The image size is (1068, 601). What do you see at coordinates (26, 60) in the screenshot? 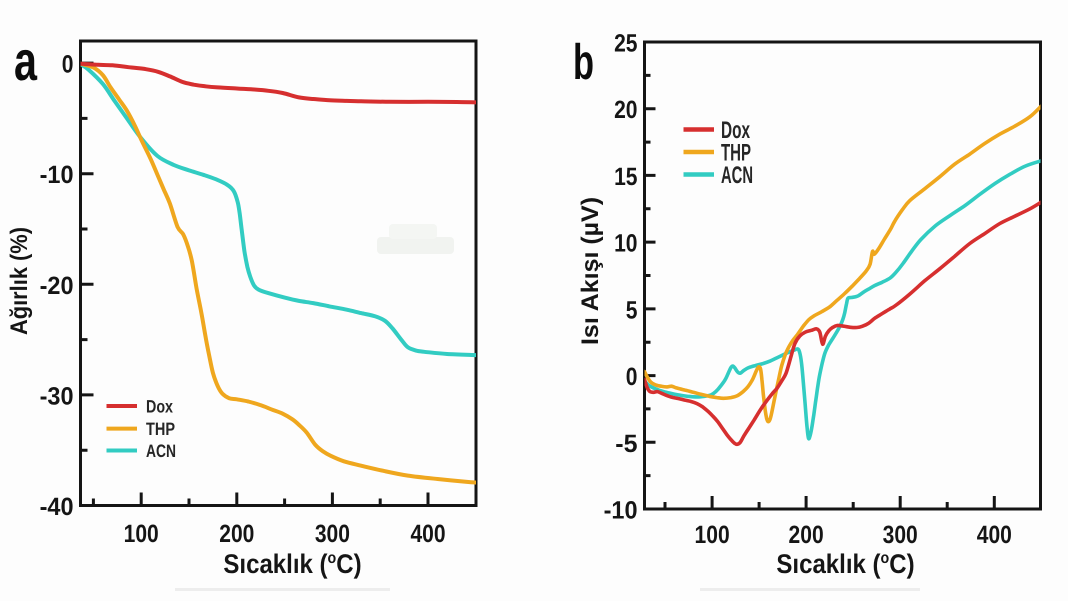
I see `svg-text: a` at bounding box center [26, 60].